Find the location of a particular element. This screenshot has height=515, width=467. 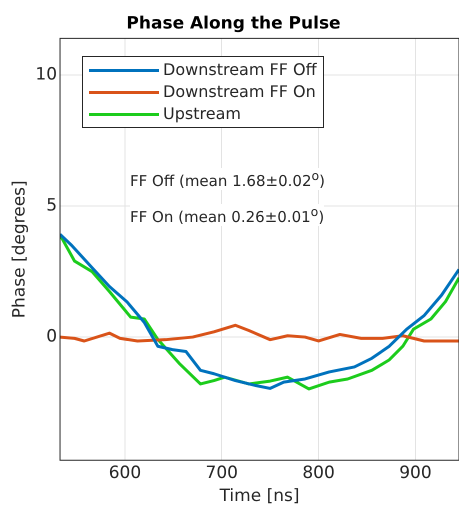

y-axis-title: Phase [degrees] is located at coordinates (20, 249).